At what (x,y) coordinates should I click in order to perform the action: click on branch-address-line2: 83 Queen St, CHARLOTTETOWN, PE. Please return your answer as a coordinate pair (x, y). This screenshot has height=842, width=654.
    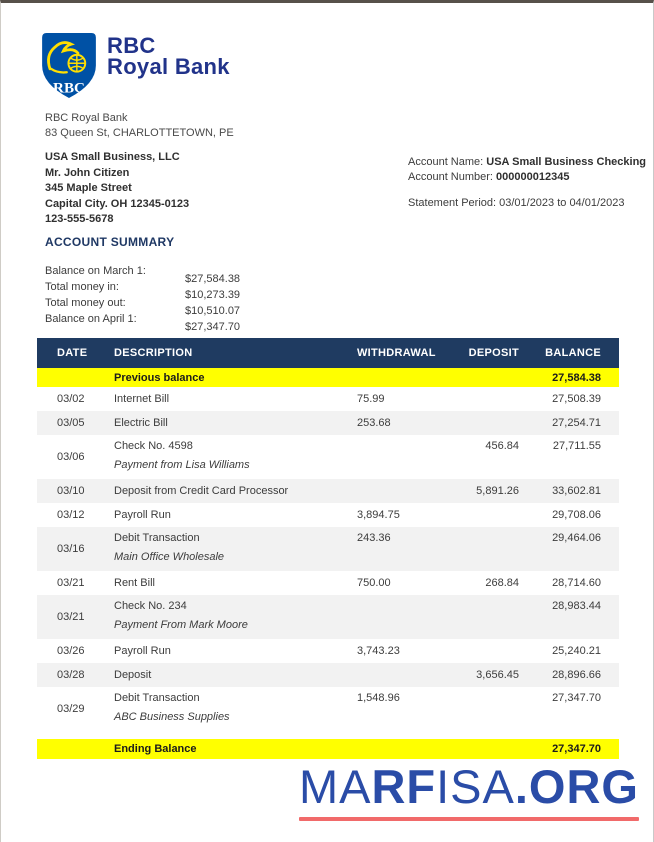
    Looking at the image, I should click on (139, 133).